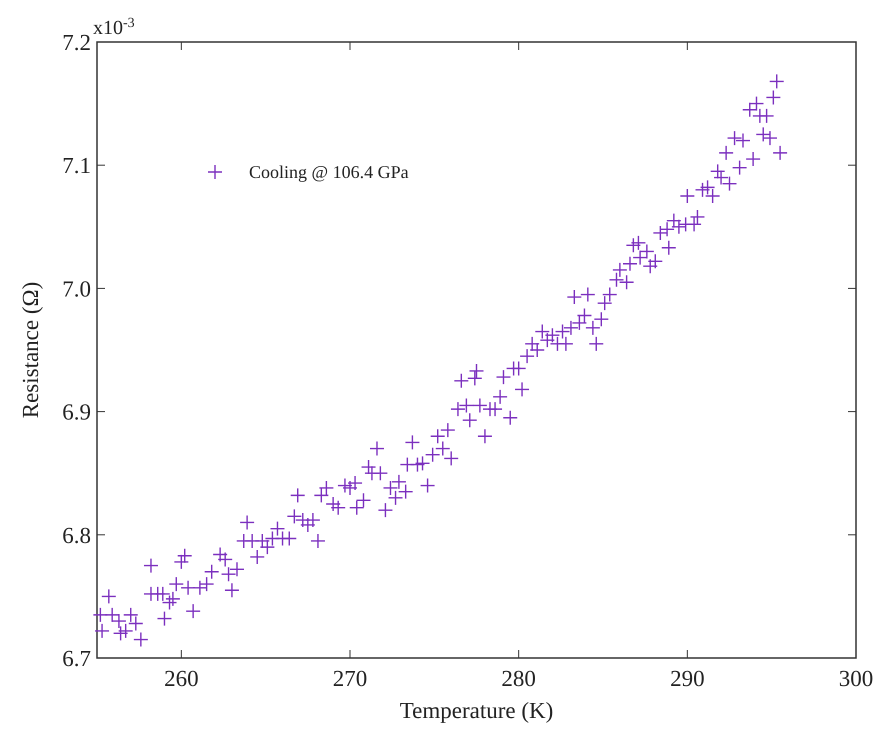  I want to click on y-axis-title: Resistance (Ω), so click(30, 350).